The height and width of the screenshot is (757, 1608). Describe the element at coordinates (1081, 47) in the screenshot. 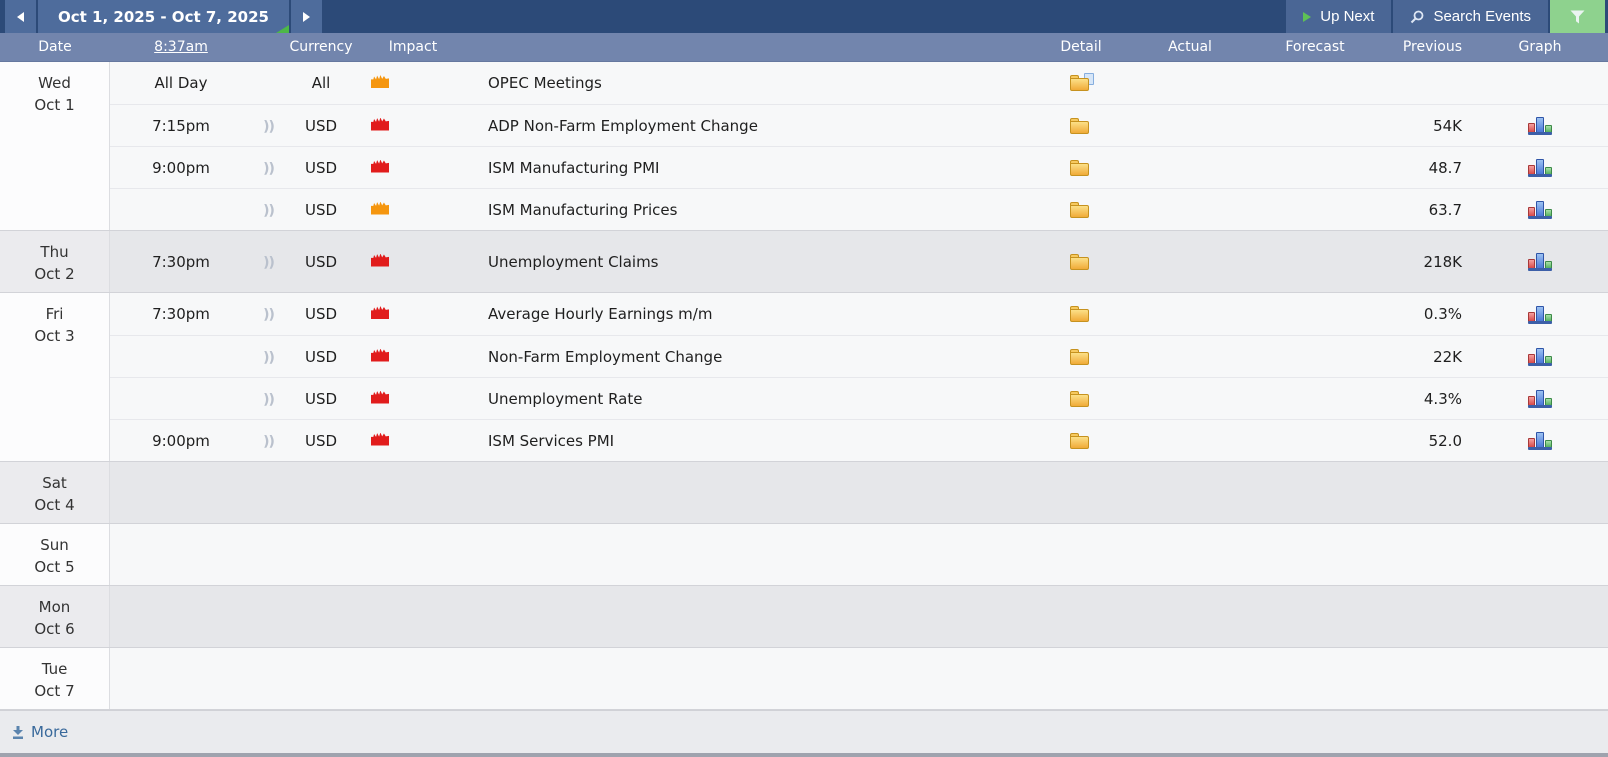

I see `col-header-detail: Detail` at that location.